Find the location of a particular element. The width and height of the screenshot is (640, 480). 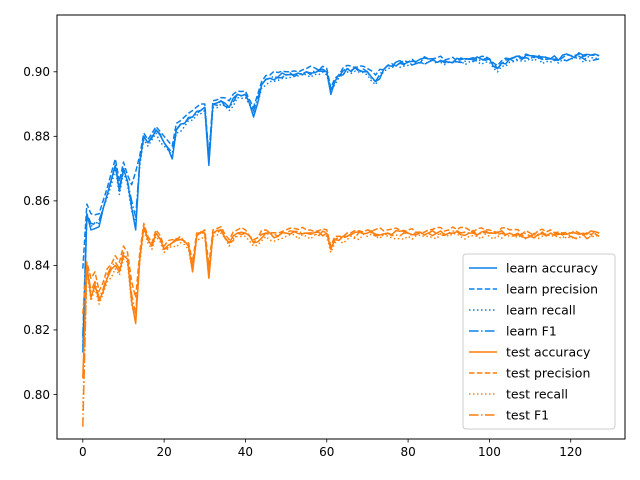

y-axis: 0.80 0.82 0.84 0.86 0.88 0.90 is located at coordinates (40, 233).